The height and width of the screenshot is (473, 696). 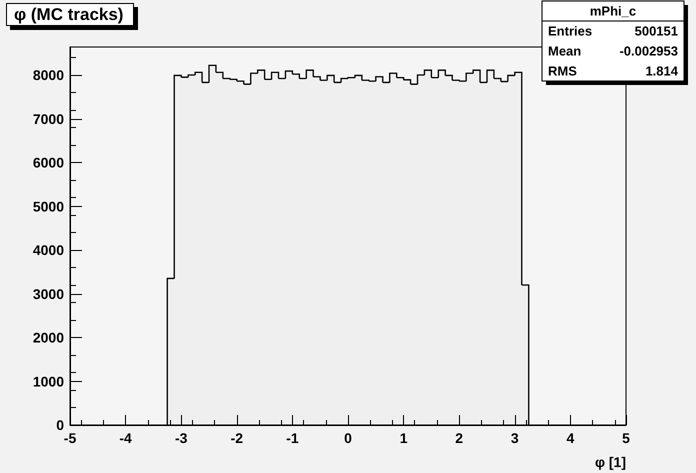 I want to click on text: Entries, so click(x=570, y=31).